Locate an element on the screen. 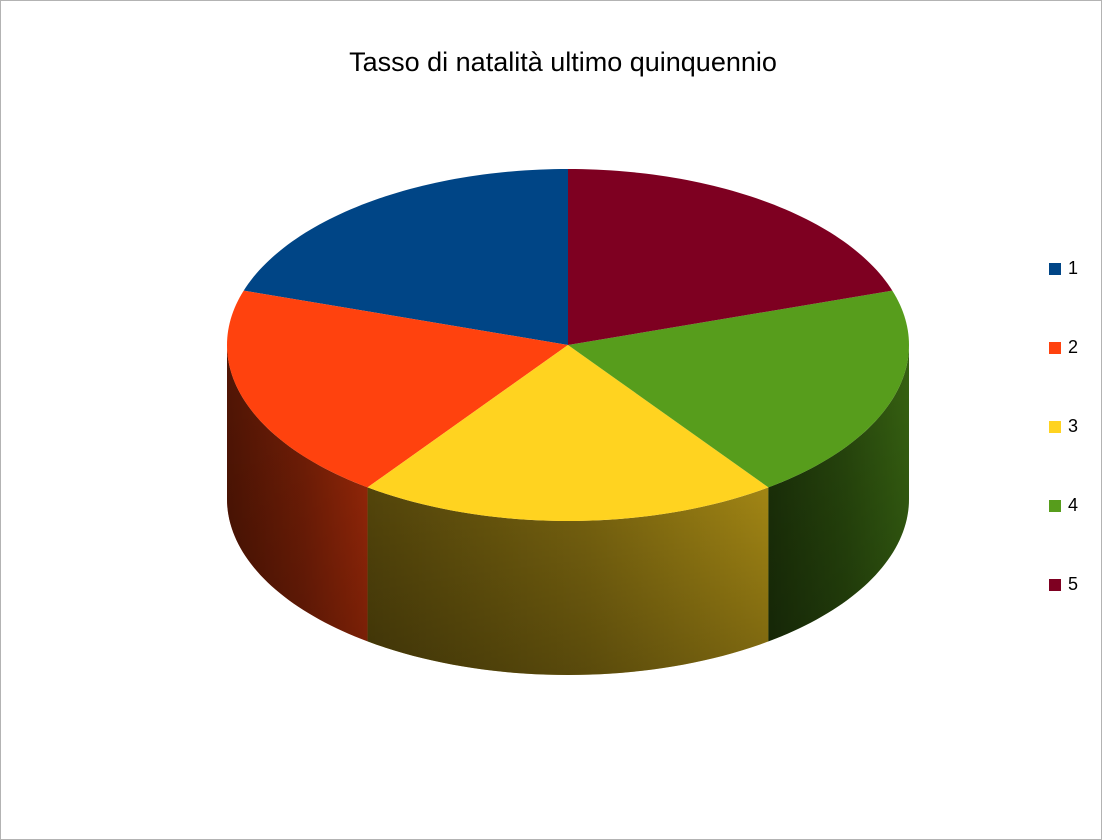  chart-title: Tasso di natalità ultimo quinquennio is located at coordinates (563, 62).